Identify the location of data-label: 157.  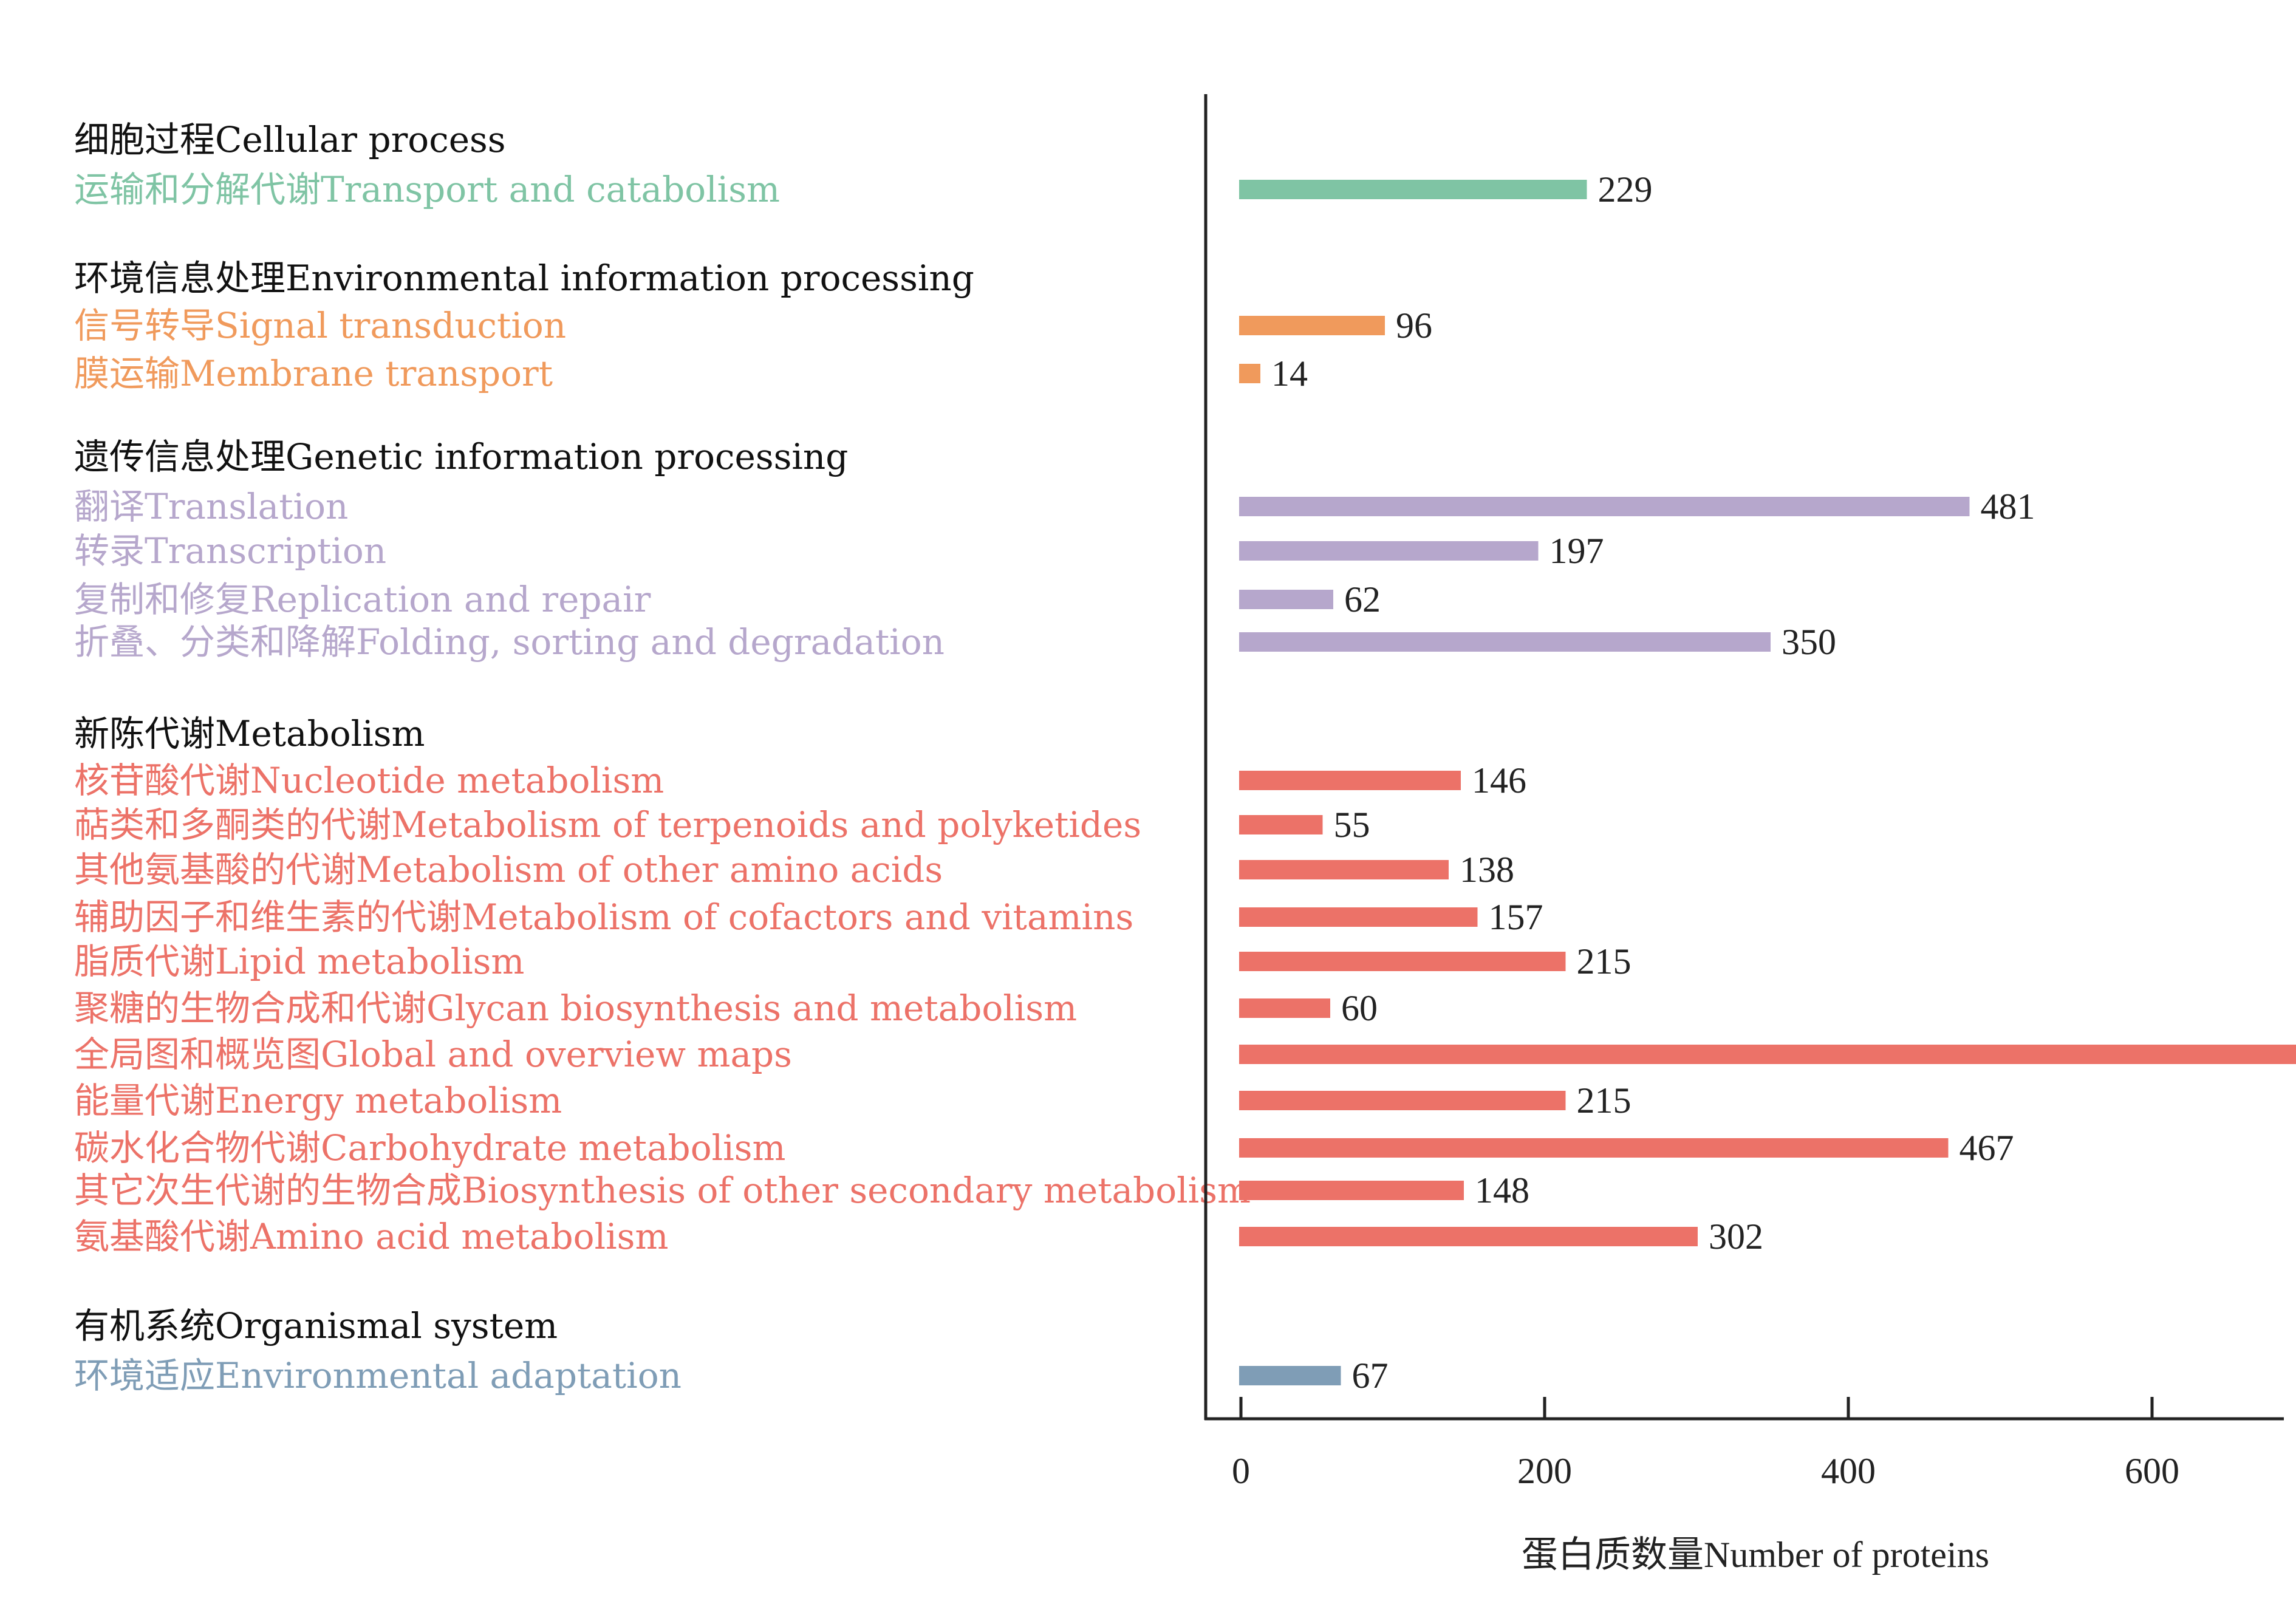
(1516, 917).